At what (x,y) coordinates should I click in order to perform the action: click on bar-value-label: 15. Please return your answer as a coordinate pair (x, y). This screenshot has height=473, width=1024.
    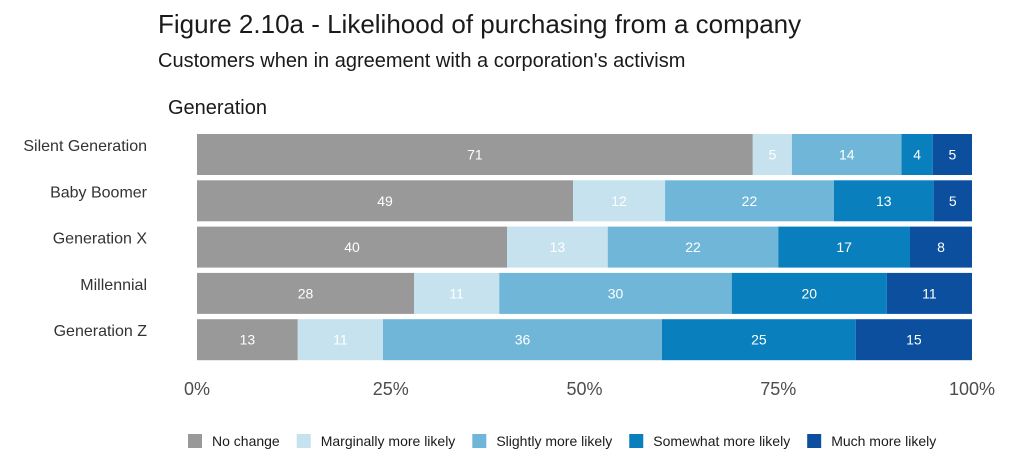
    Looking at the image, I should click on (914, 340).